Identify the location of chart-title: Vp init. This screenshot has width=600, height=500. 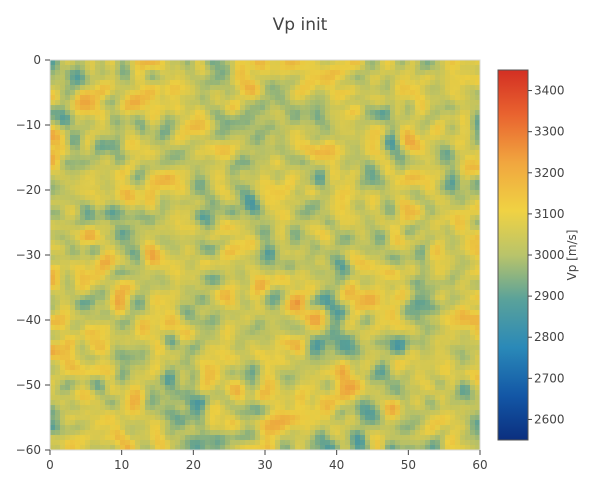
(300, 25).